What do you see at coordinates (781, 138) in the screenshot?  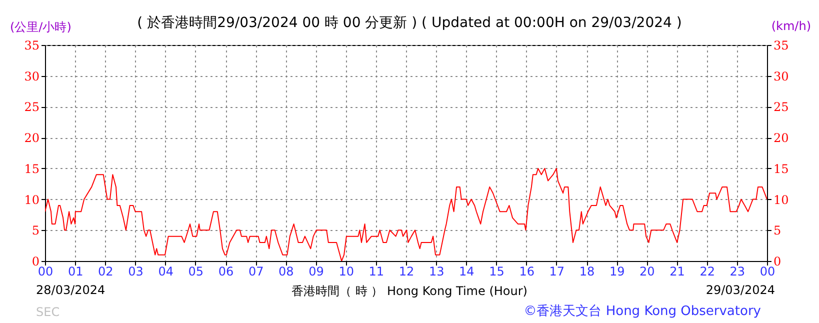 I see `y2-tick-label: 20` at bounding box center [781, 138].